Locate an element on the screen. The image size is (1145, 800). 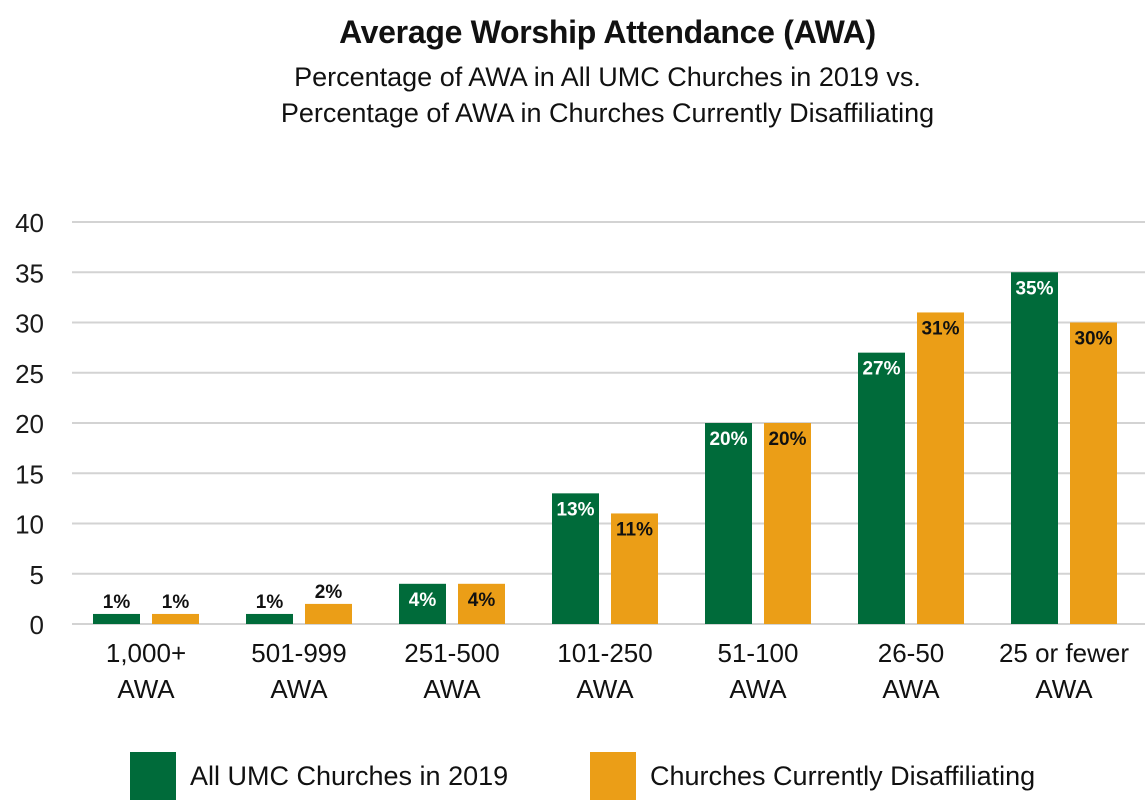
y-tick-label: 5 is located at coordinates (37, 575).